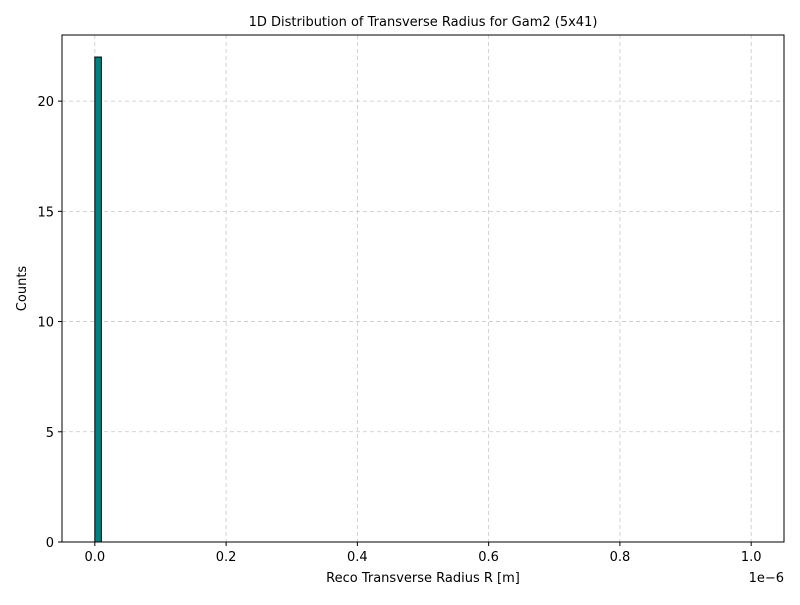  I want to click on x-tick-label: 1.0, so click(751, 557).